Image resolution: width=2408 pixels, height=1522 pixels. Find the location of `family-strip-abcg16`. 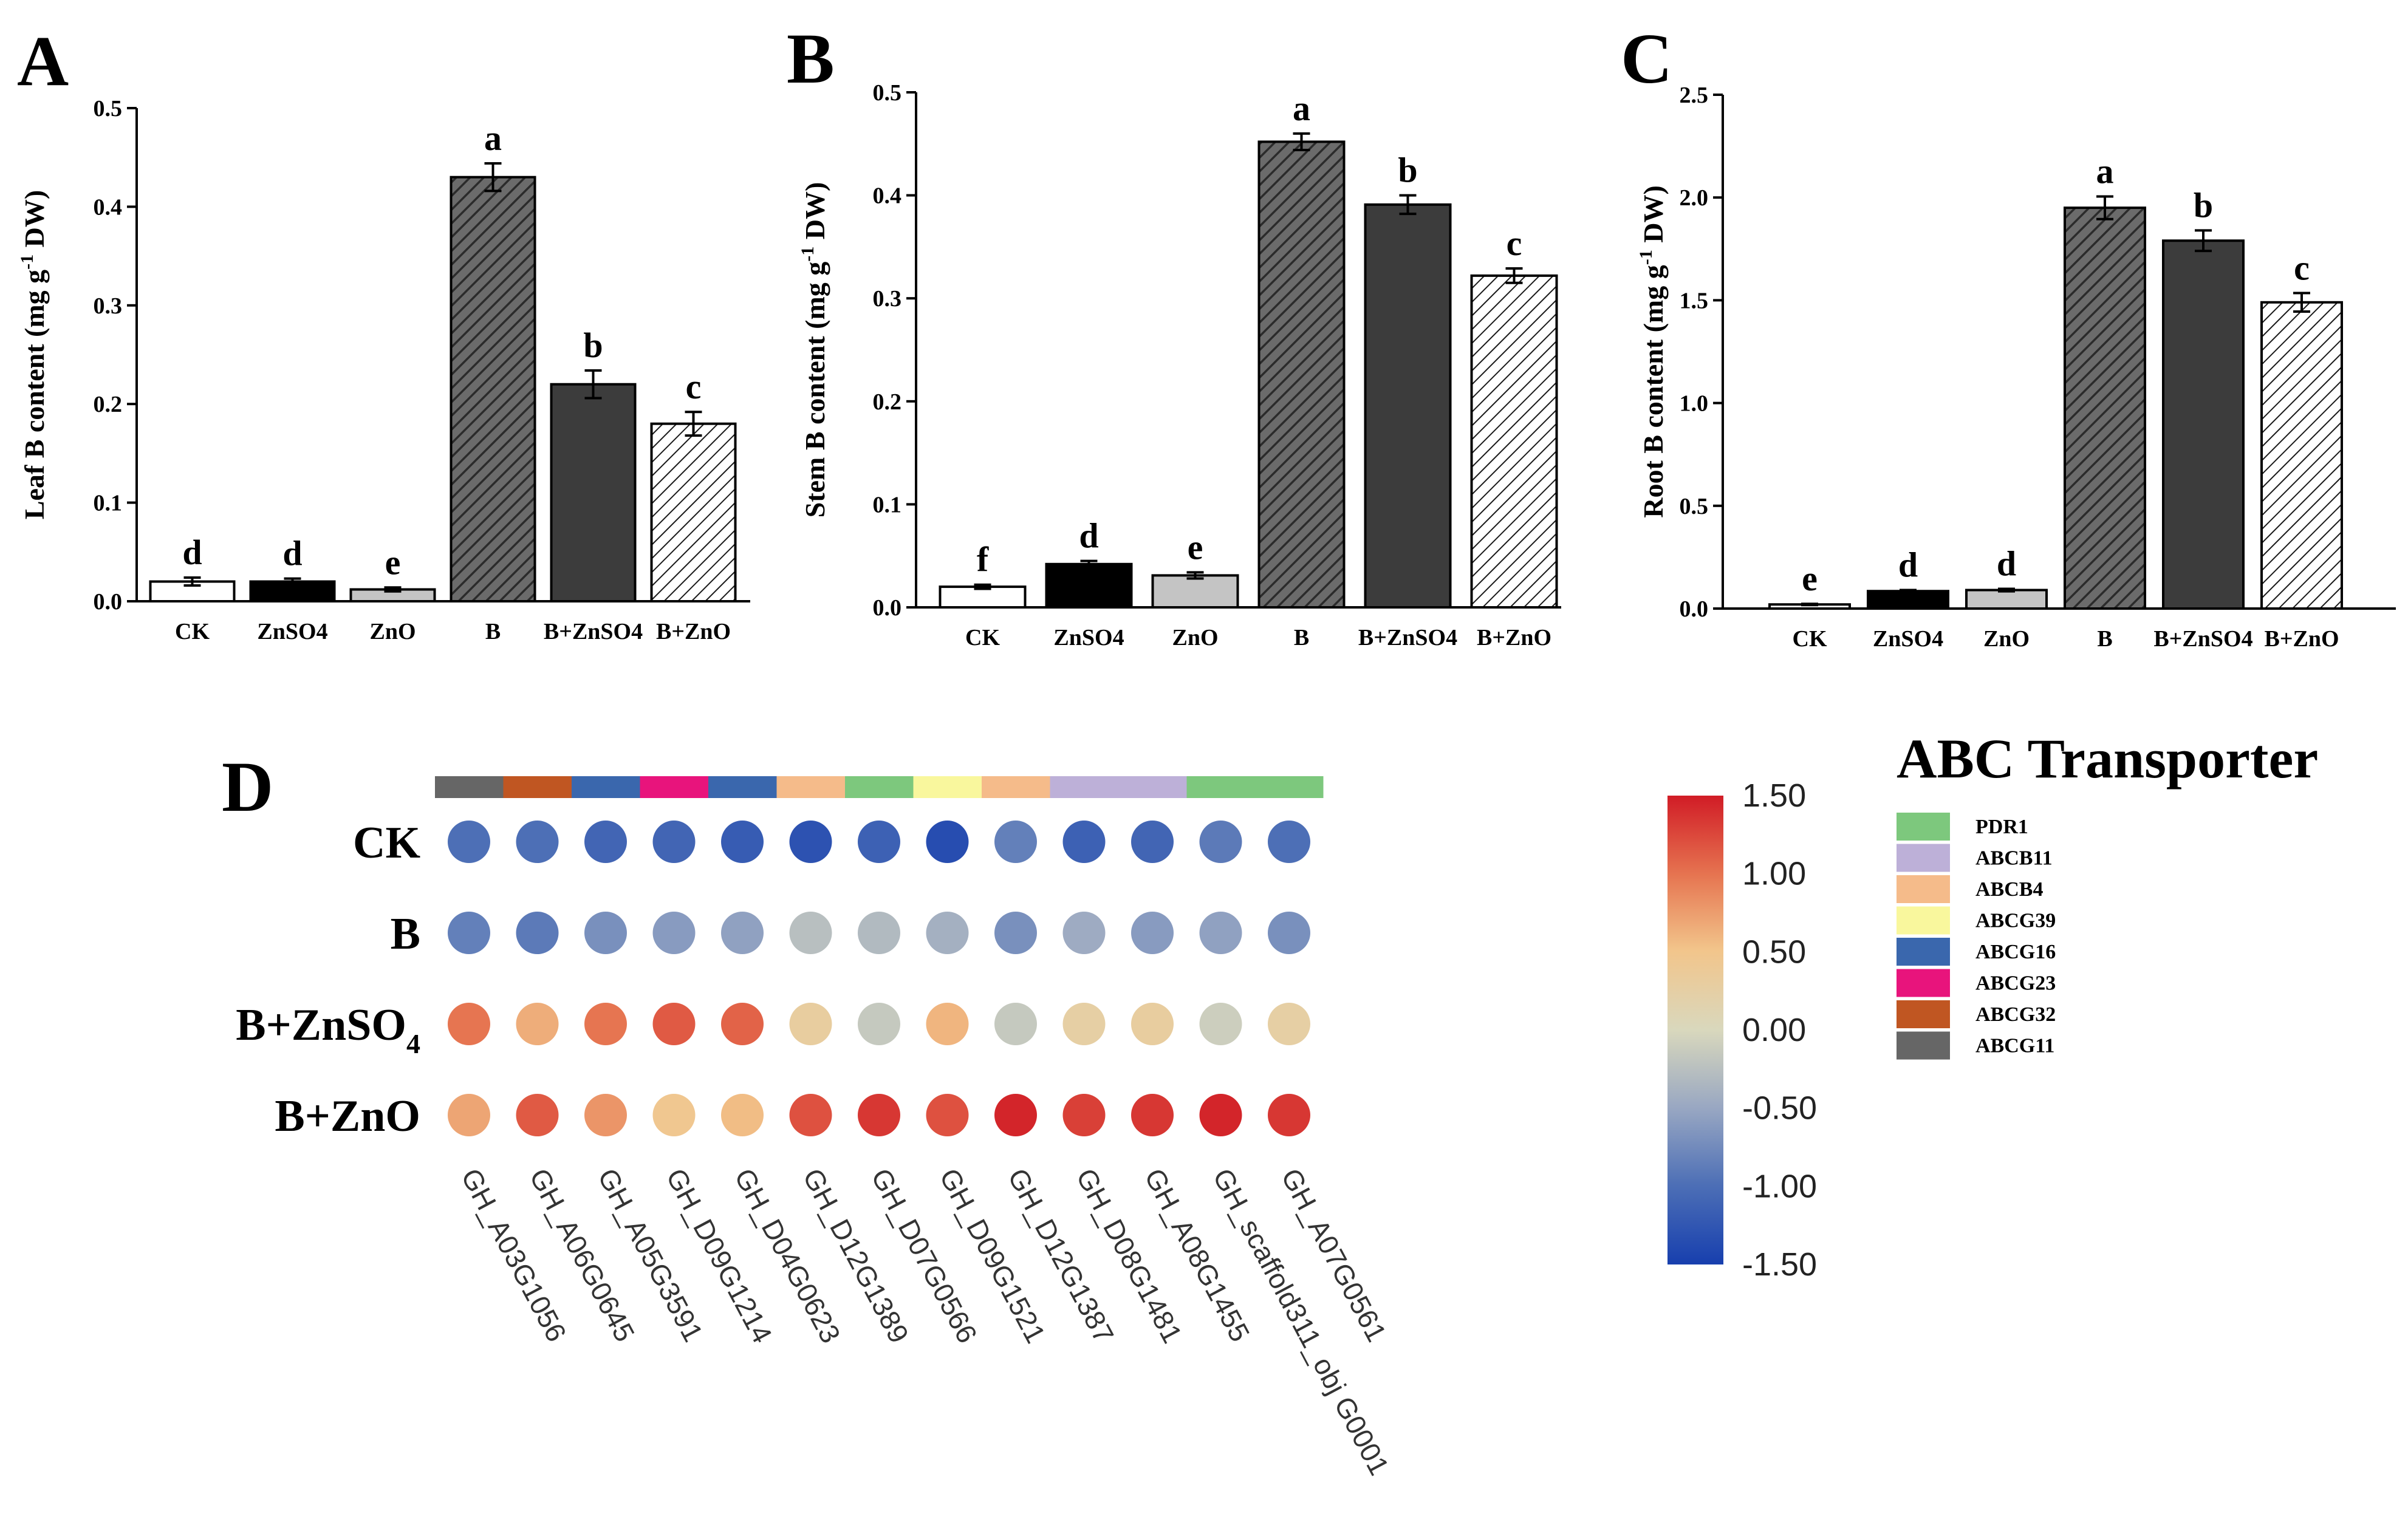

family-strip-abcg16 is located at coordinates (606, 787).